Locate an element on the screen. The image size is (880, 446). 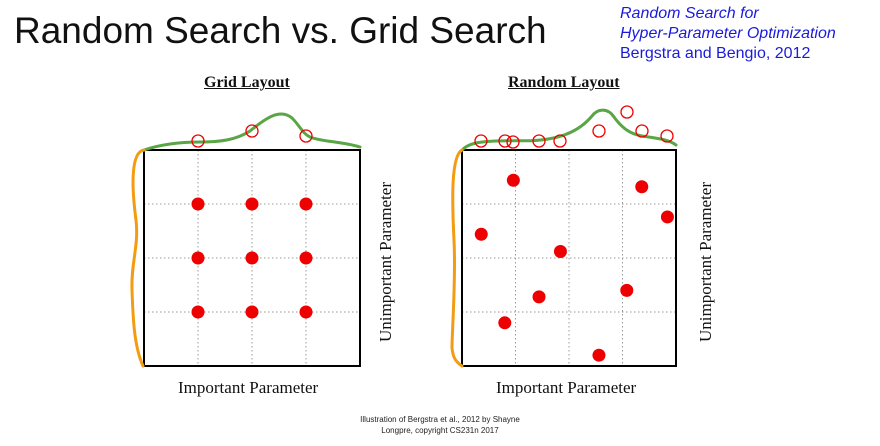
grid-important-response-curve is located at coordinates (252, 132).